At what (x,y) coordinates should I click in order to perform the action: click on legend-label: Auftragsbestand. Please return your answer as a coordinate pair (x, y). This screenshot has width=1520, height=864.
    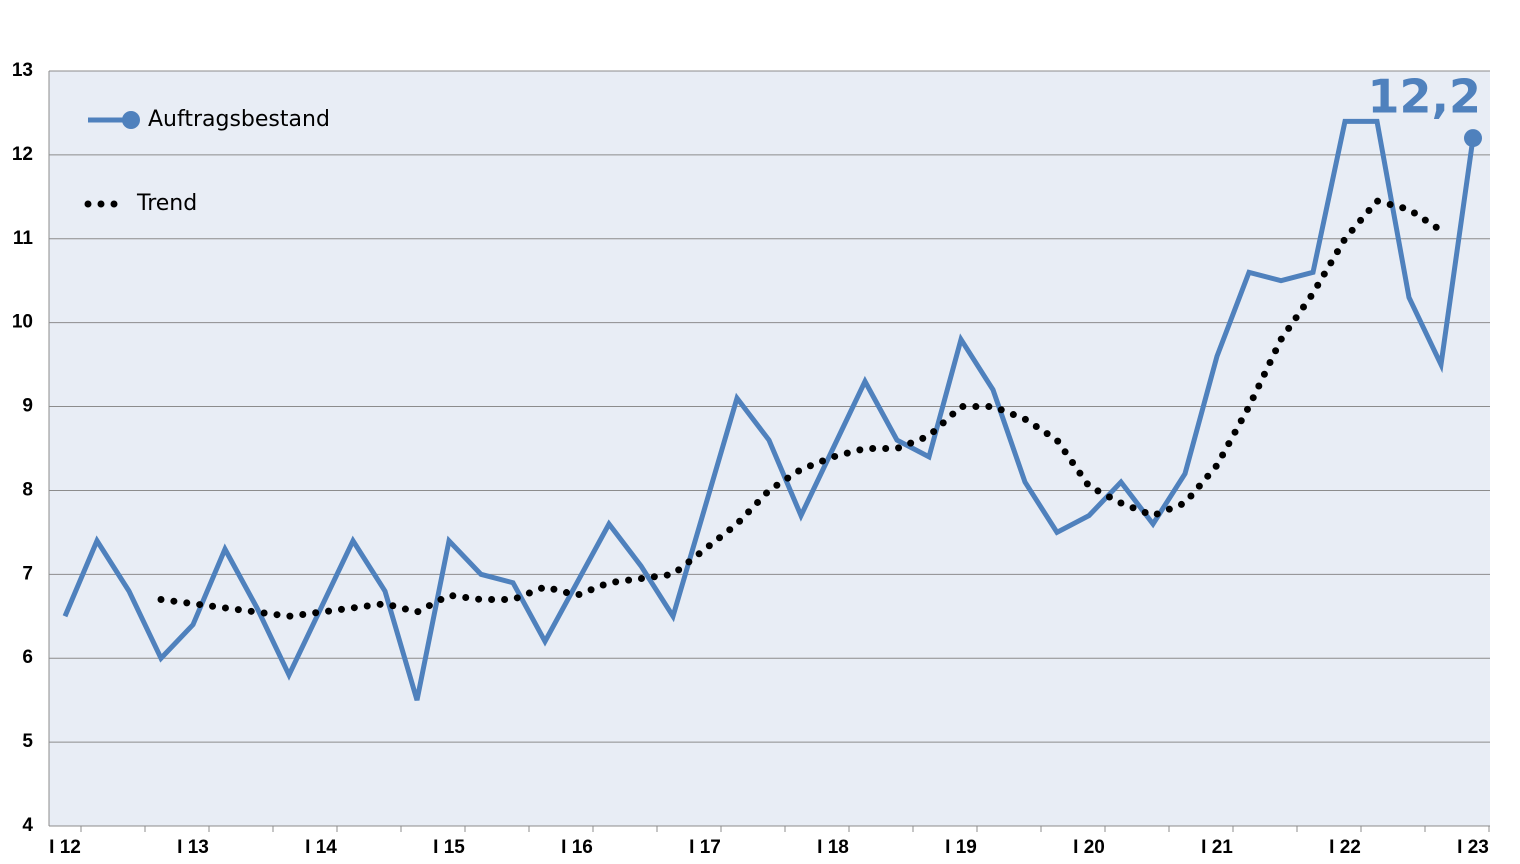
    Looking at the image, I should click on (239, 119).